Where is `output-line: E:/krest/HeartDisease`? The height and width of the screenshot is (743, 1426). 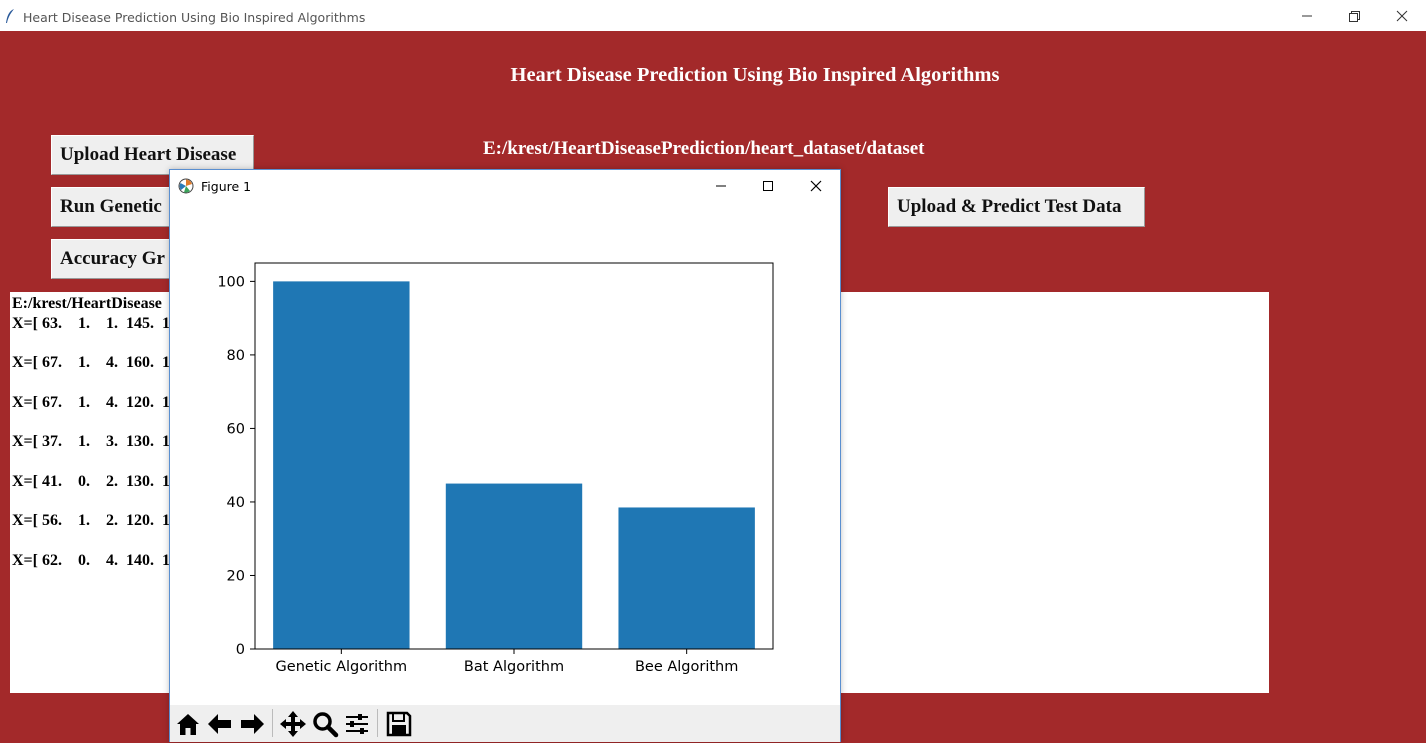
output-line: E:/krest/HeartDisease is located at coordinates (87, 303).